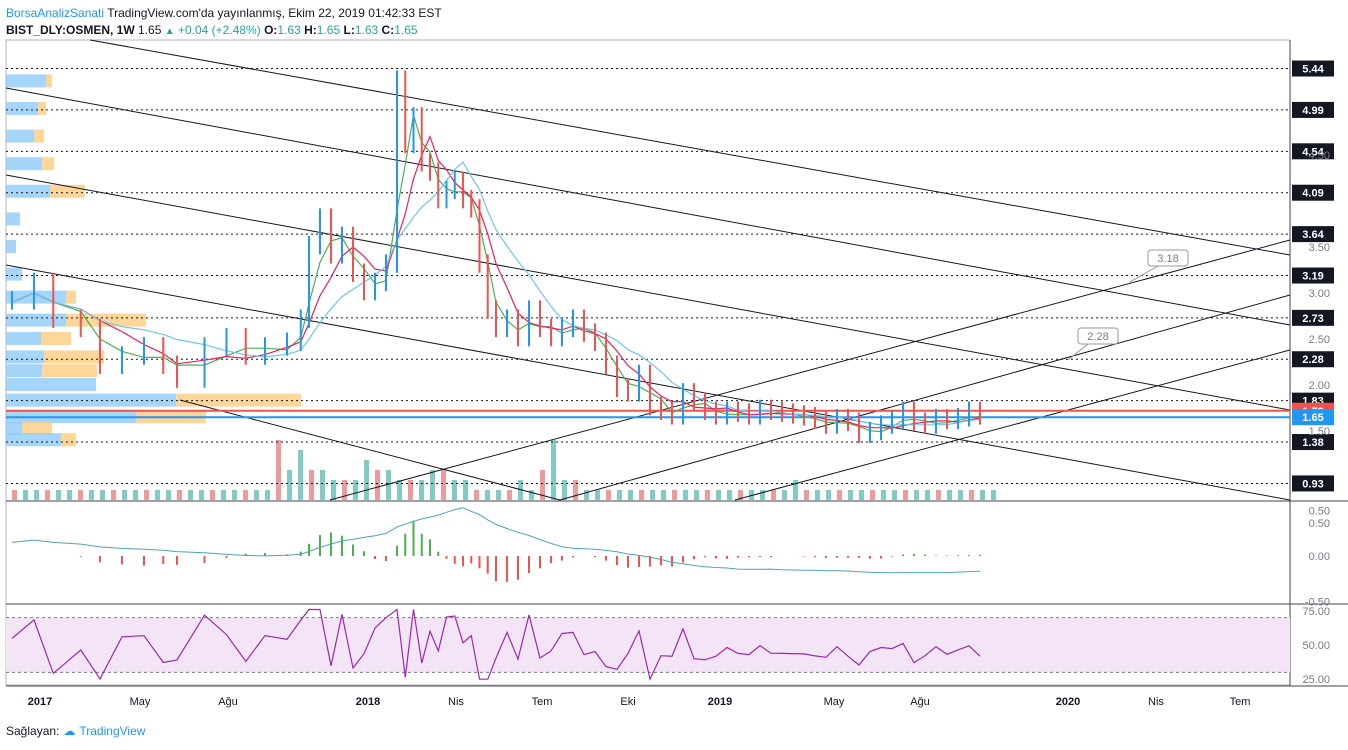  What do you see at coordinates (720, 702) in the screenshot?
I see `x-tick-label: 2019` at bounding box center [720, 702].